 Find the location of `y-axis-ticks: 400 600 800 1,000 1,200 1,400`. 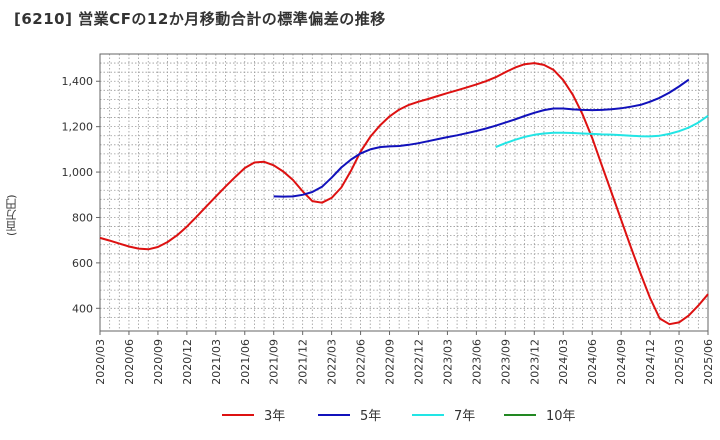

y-axis-ticks: 400 600 800 1,000 1,200 1,400 is located at coordinates (81, 195).